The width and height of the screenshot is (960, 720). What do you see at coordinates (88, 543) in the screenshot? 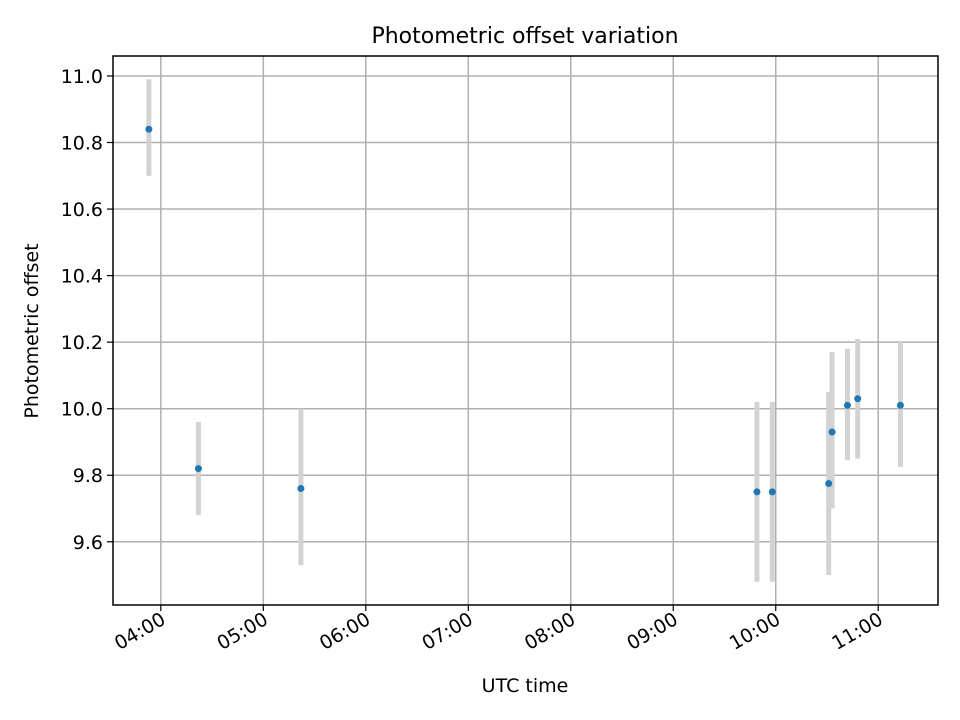
I see `y-tick-label: 9.6` at bounding box center [88, 543].